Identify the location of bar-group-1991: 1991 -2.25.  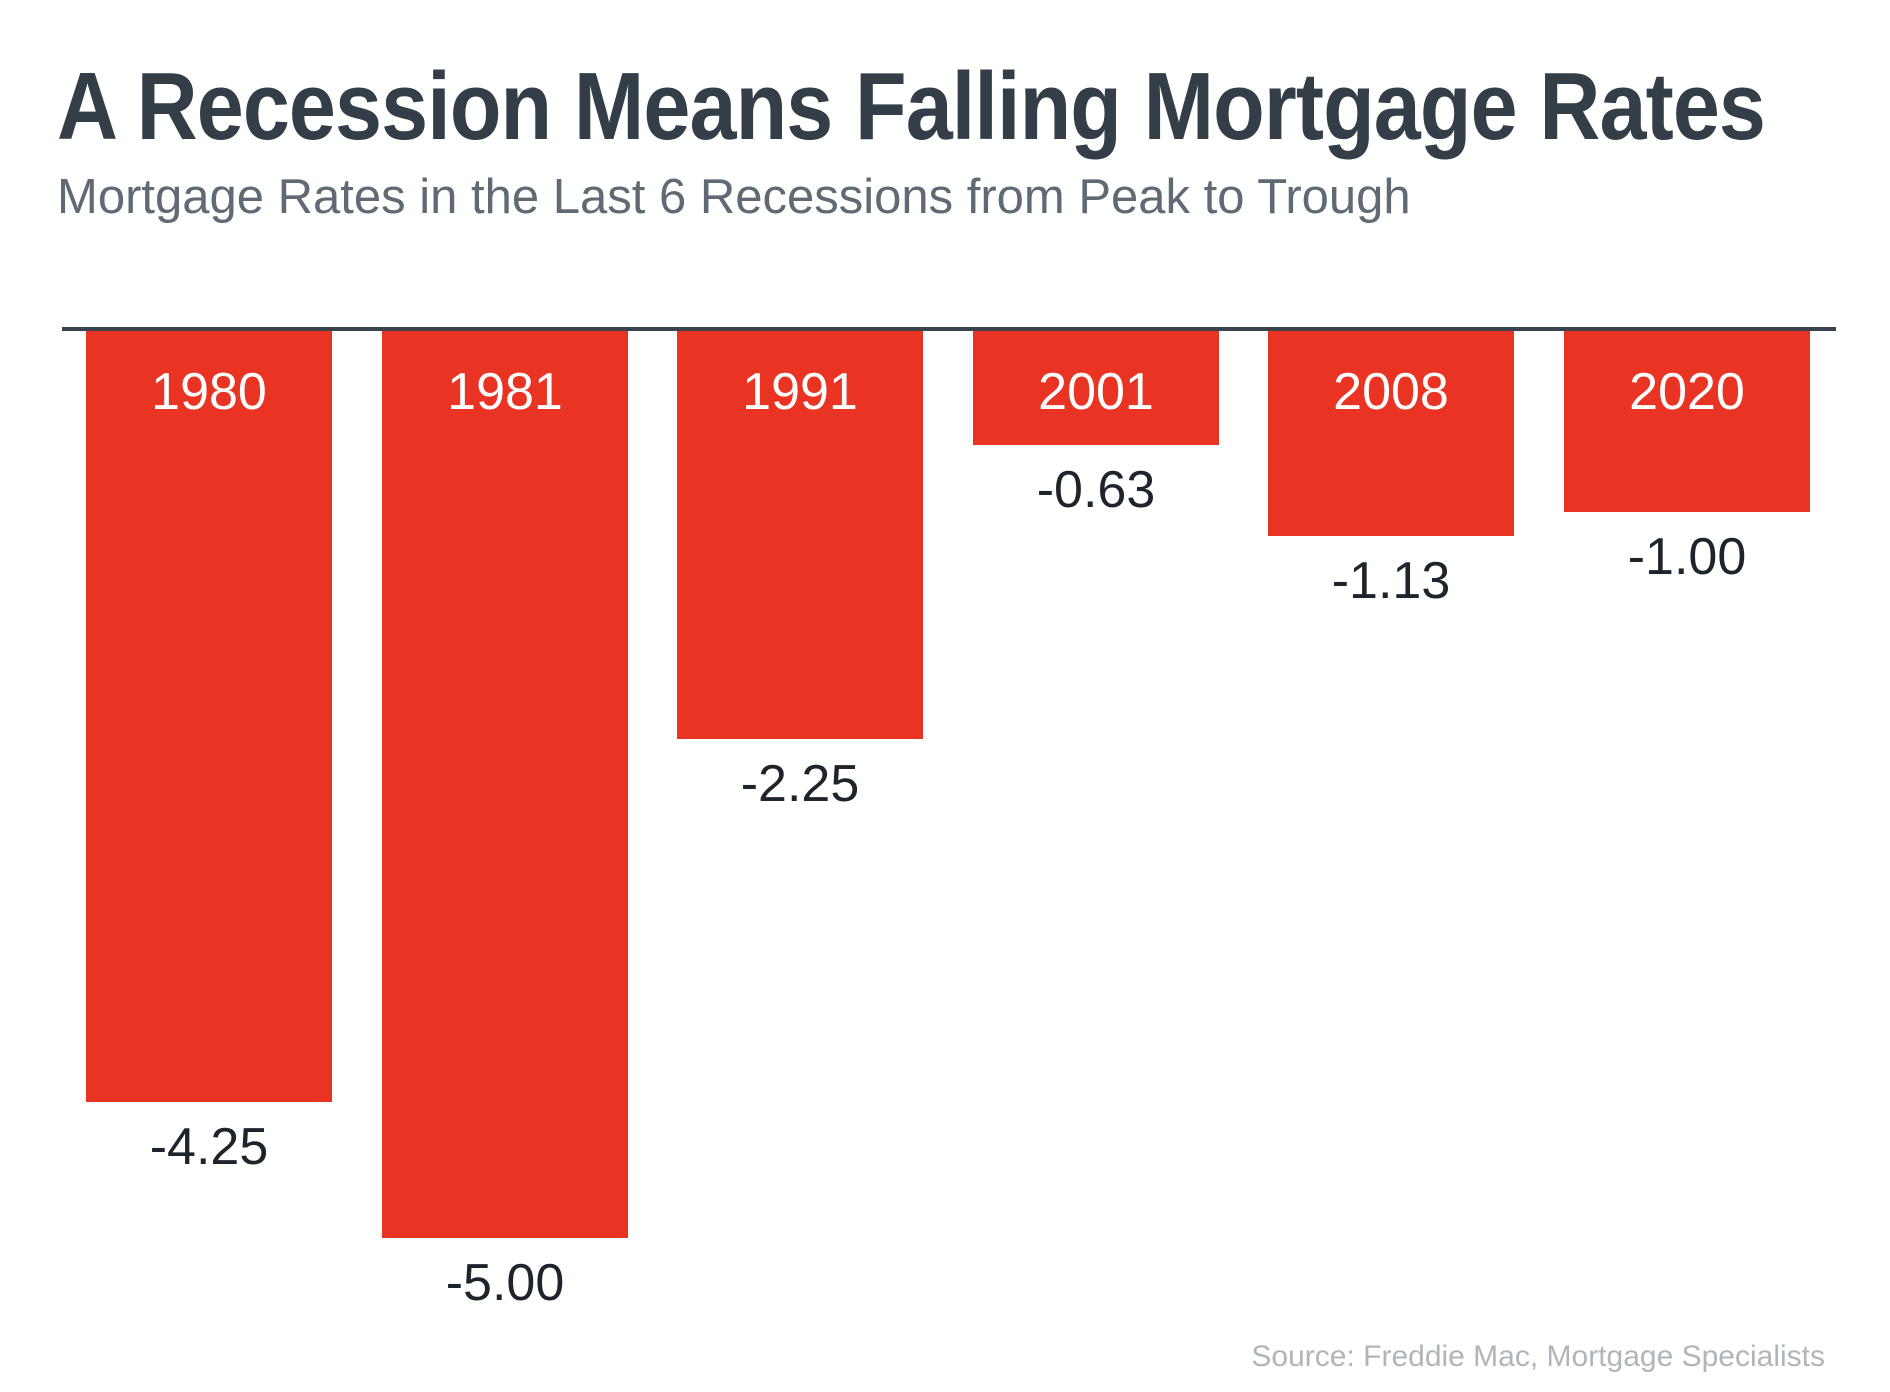
(800, 570).